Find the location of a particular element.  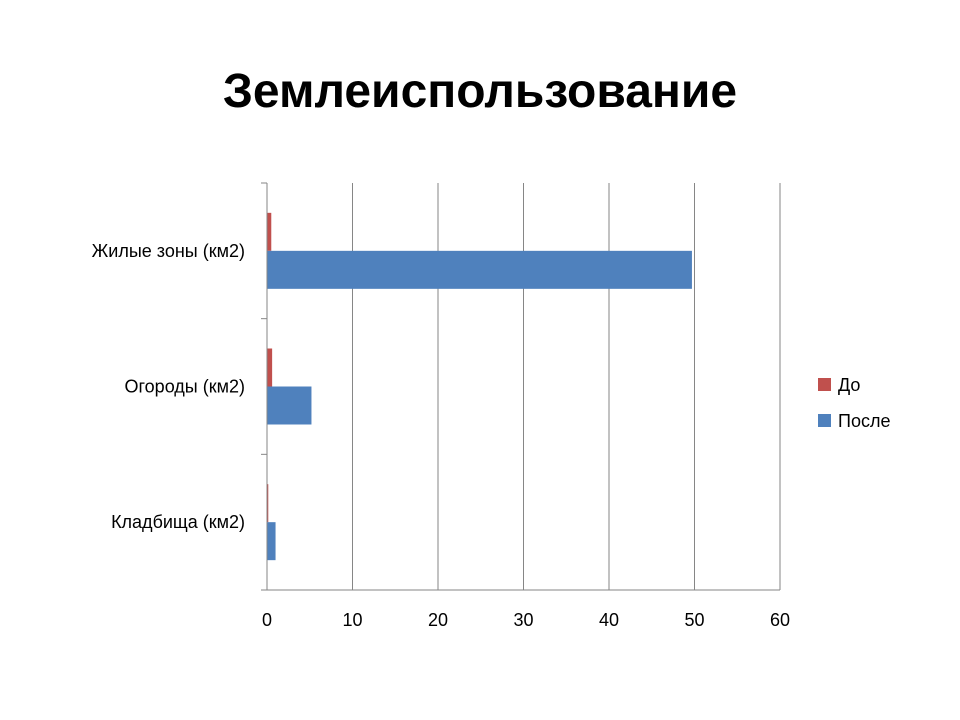

x-tick-label: 30 is located at coordinates (523, 620).